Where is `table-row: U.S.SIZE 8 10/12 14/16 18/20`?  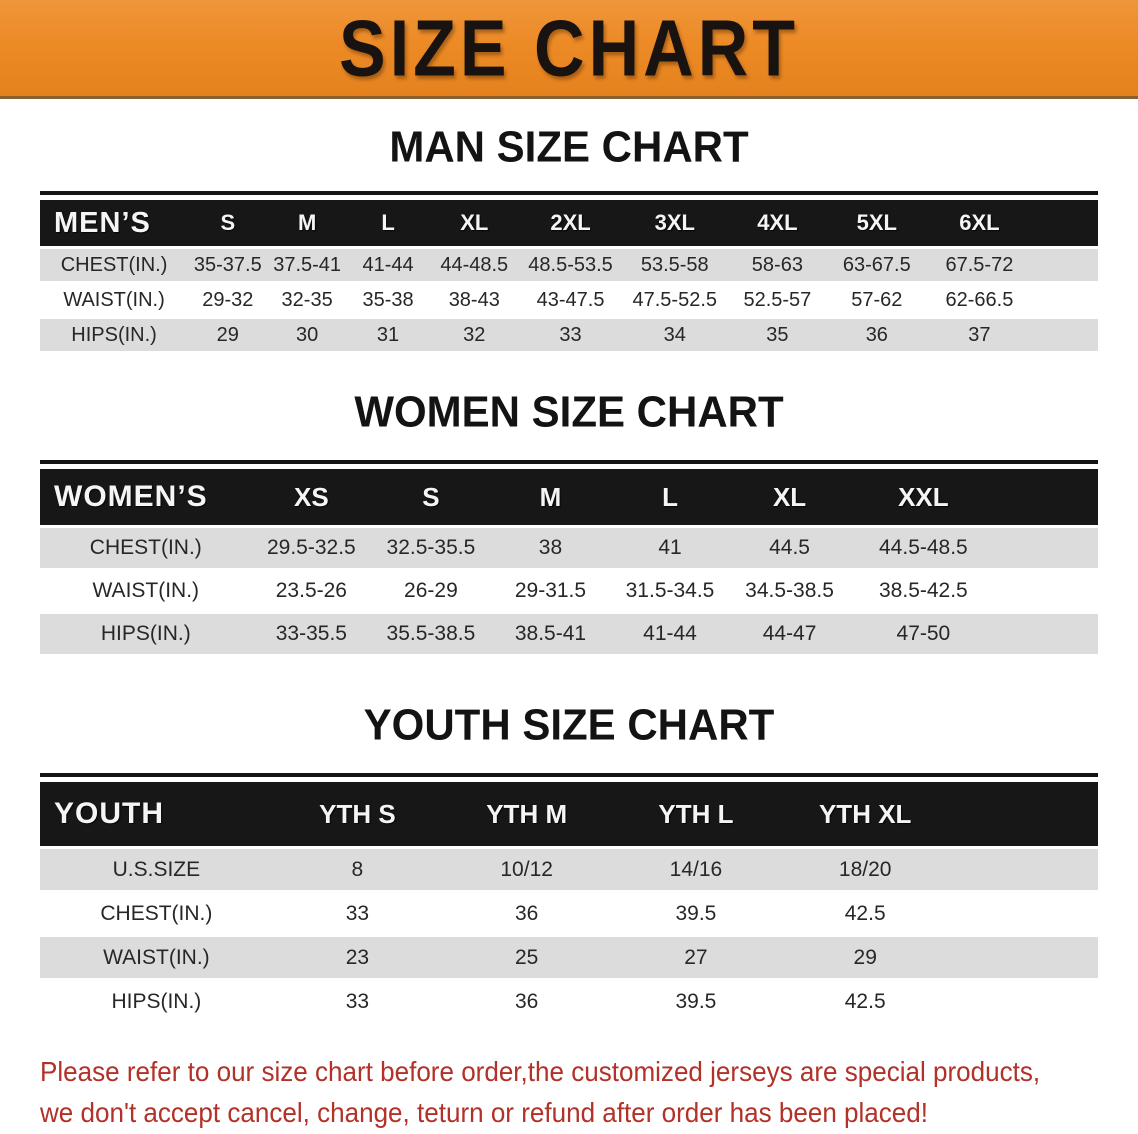 table-row: U.S.SIZE 8 10/12 14/16 18/20 is located at coordinates (569, 869).